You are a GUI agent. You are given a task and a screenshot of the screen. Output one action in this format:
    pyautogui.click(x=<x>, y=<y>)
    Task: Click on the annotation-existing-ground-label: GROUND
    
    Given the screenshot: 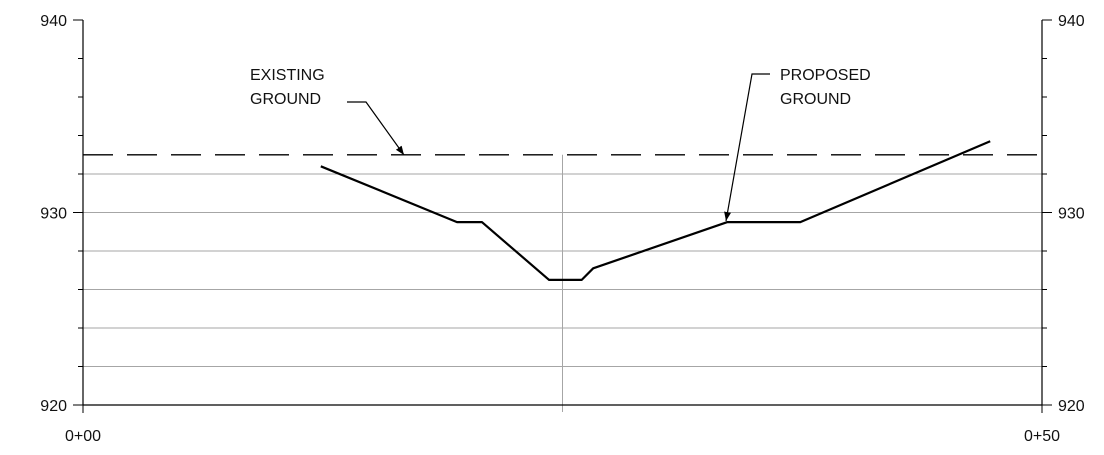 What is the action you would take?
    pyautogui.click(x=285, y=99)
    